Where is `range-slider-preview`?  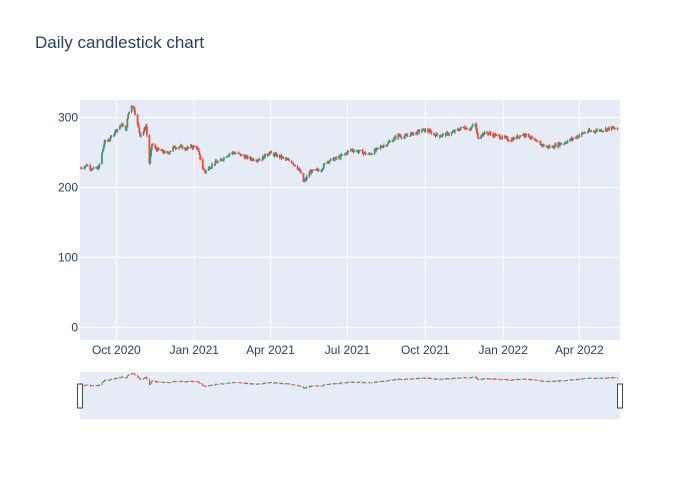 range-slider-preview is located at coordinates (349, 381).